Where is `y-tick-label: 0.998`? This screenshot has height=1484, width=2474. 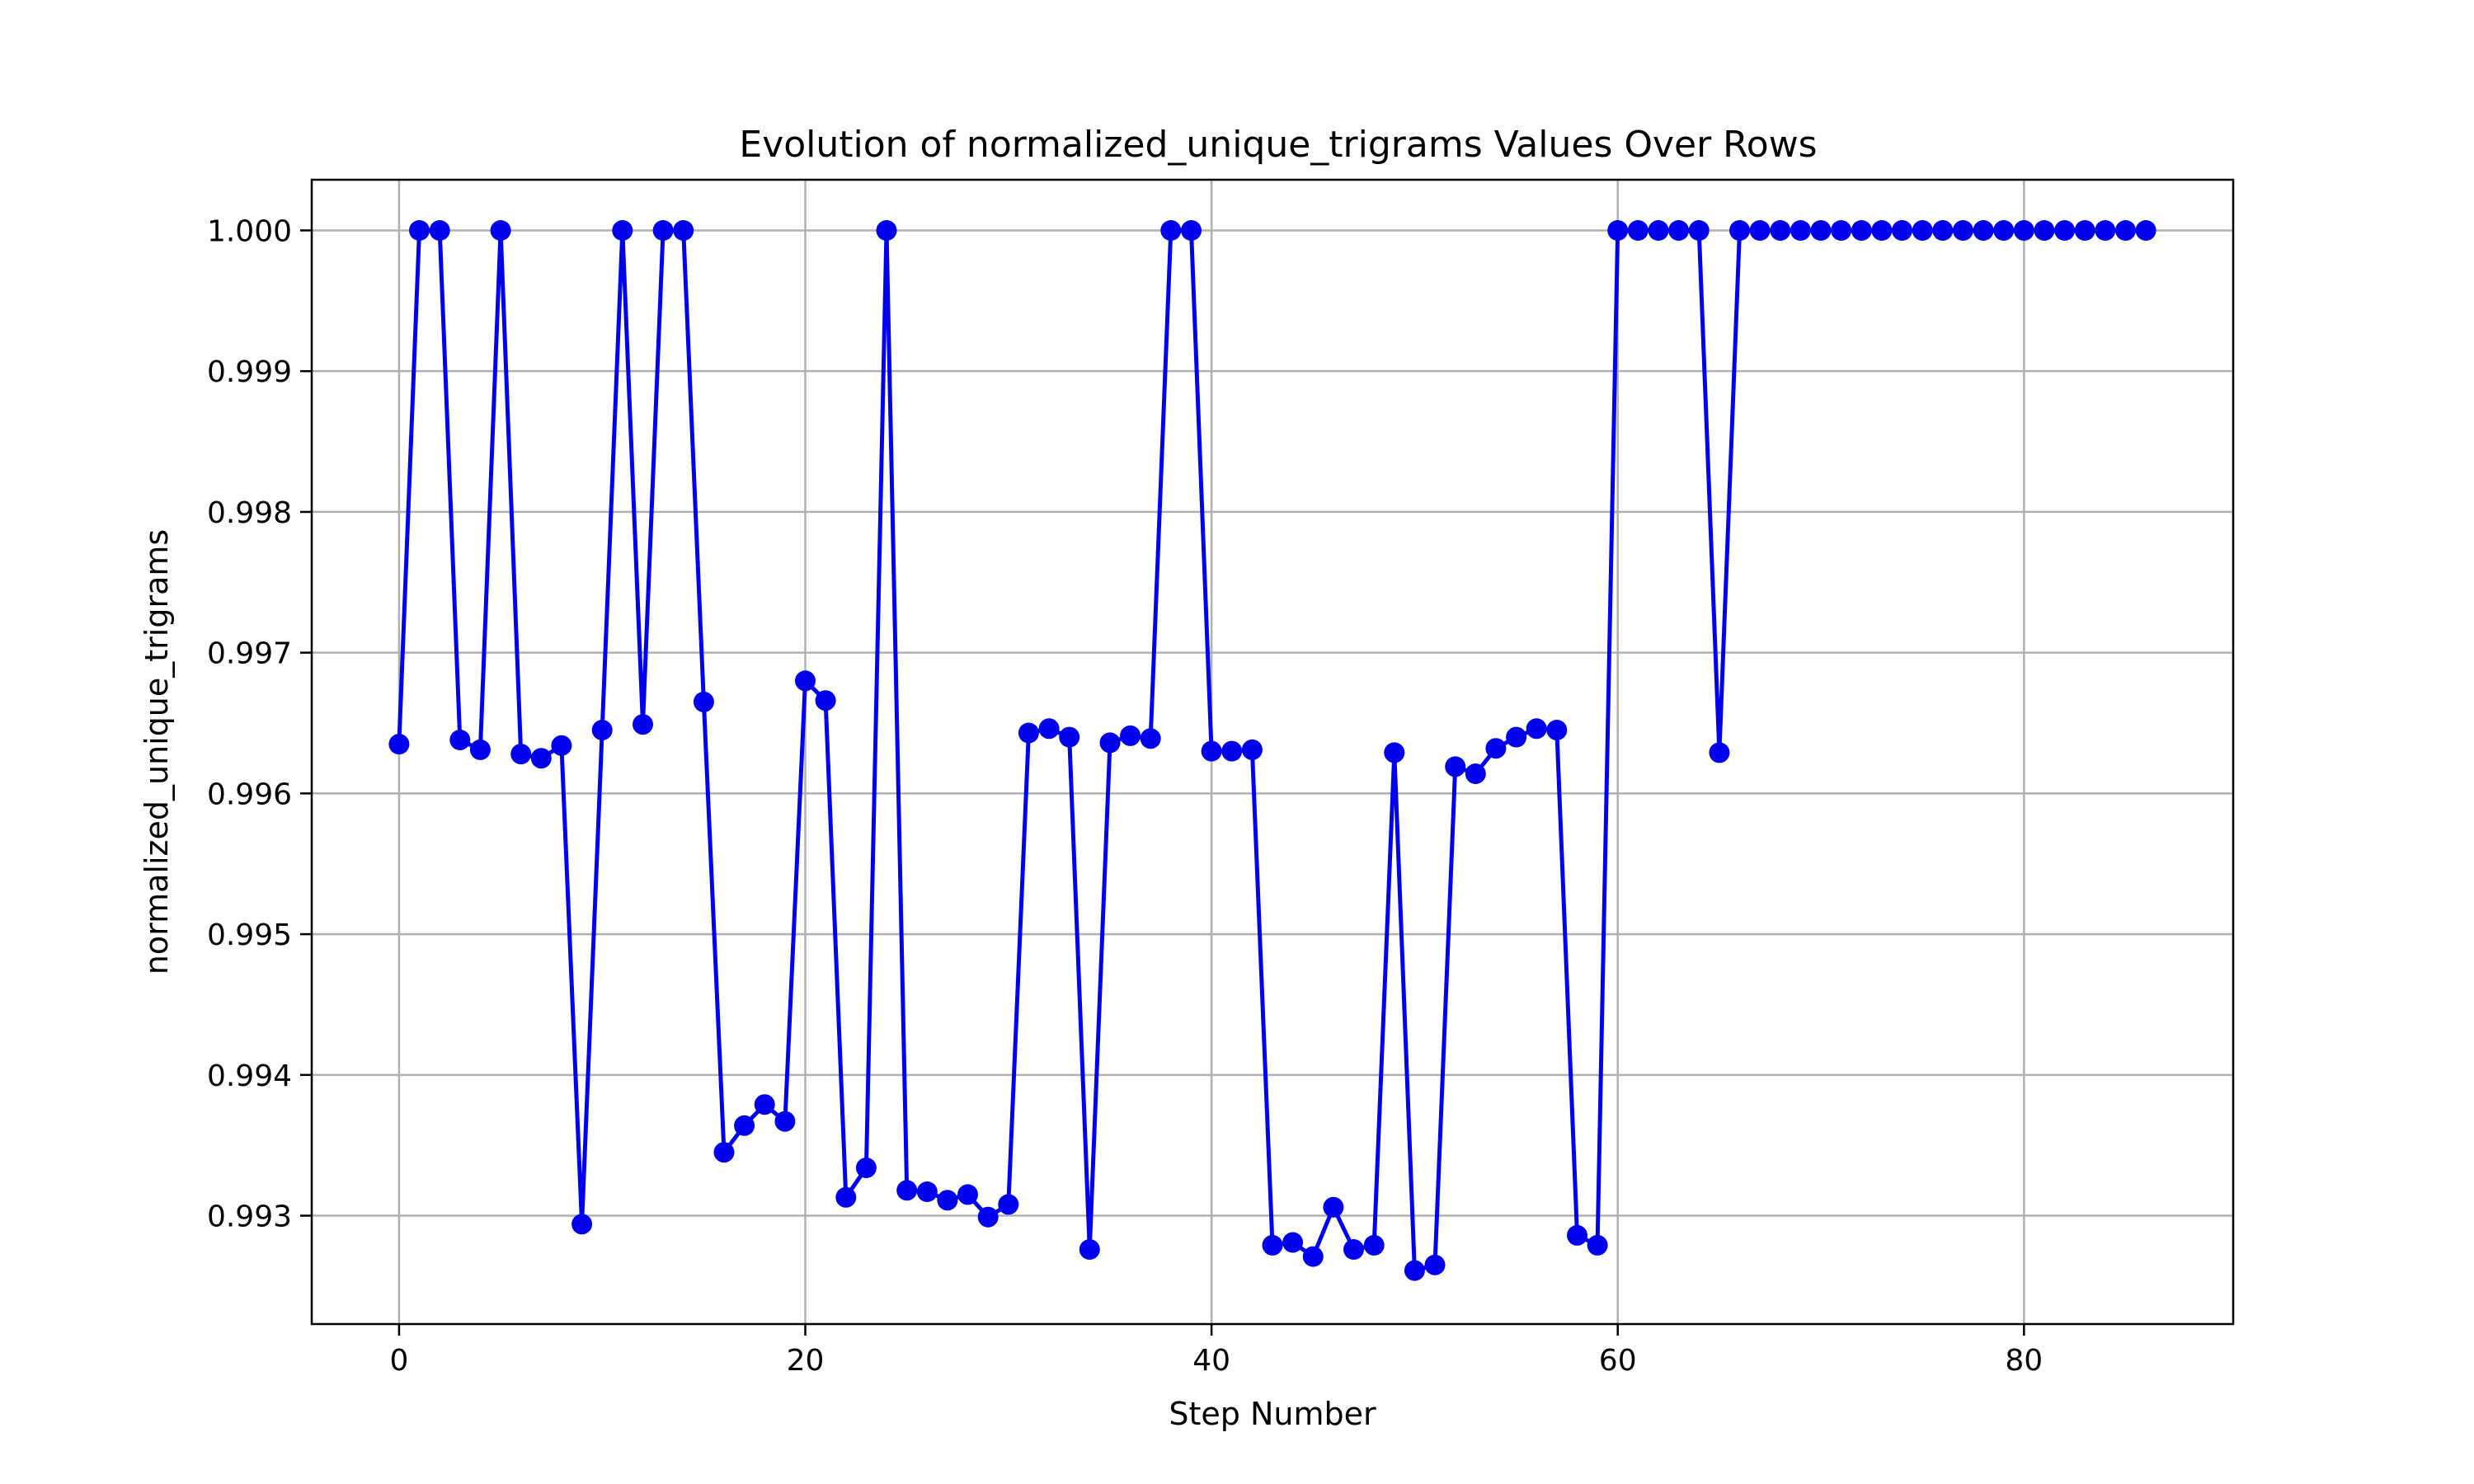 y-tick-label: 0.998 is located at coordinates (249, 513).